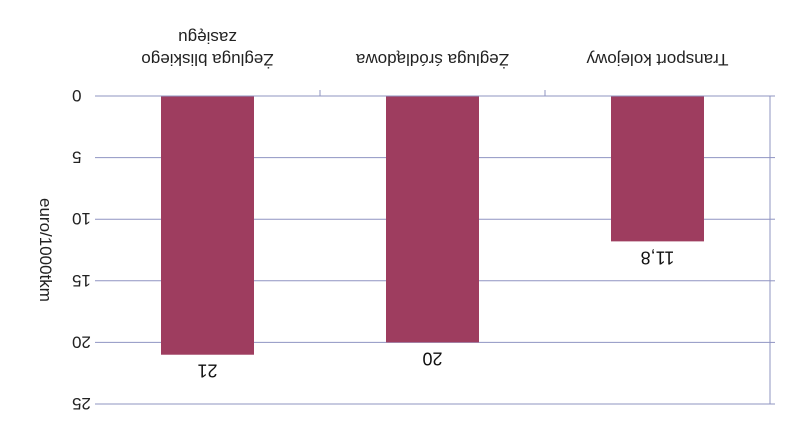 Image resolution: width=805 pixels, height=438 pixels. What do you see at coordinates (81, 403) in the screenshot?
I see `y-tick-label: 25` at bounding box center [81, 403].